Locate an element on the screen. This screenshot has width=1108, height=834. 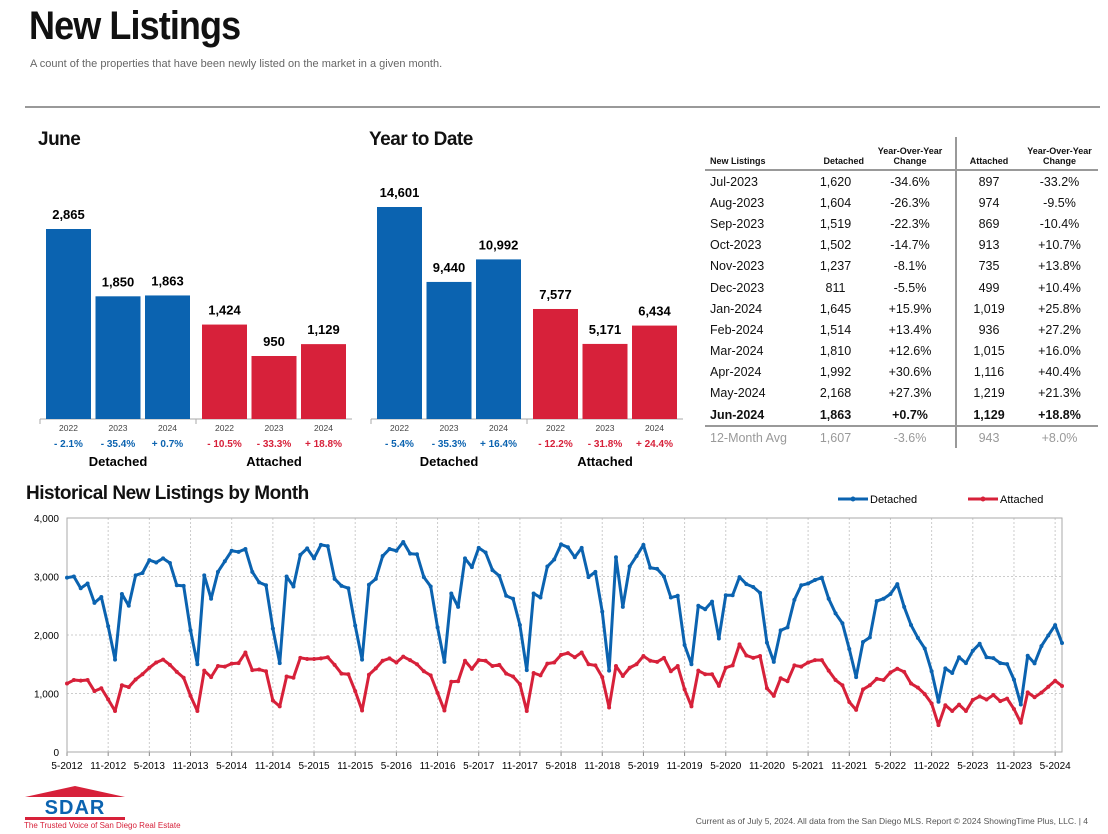
detached-yoy-cell: +30.6% is located at coordinates (911, 372).